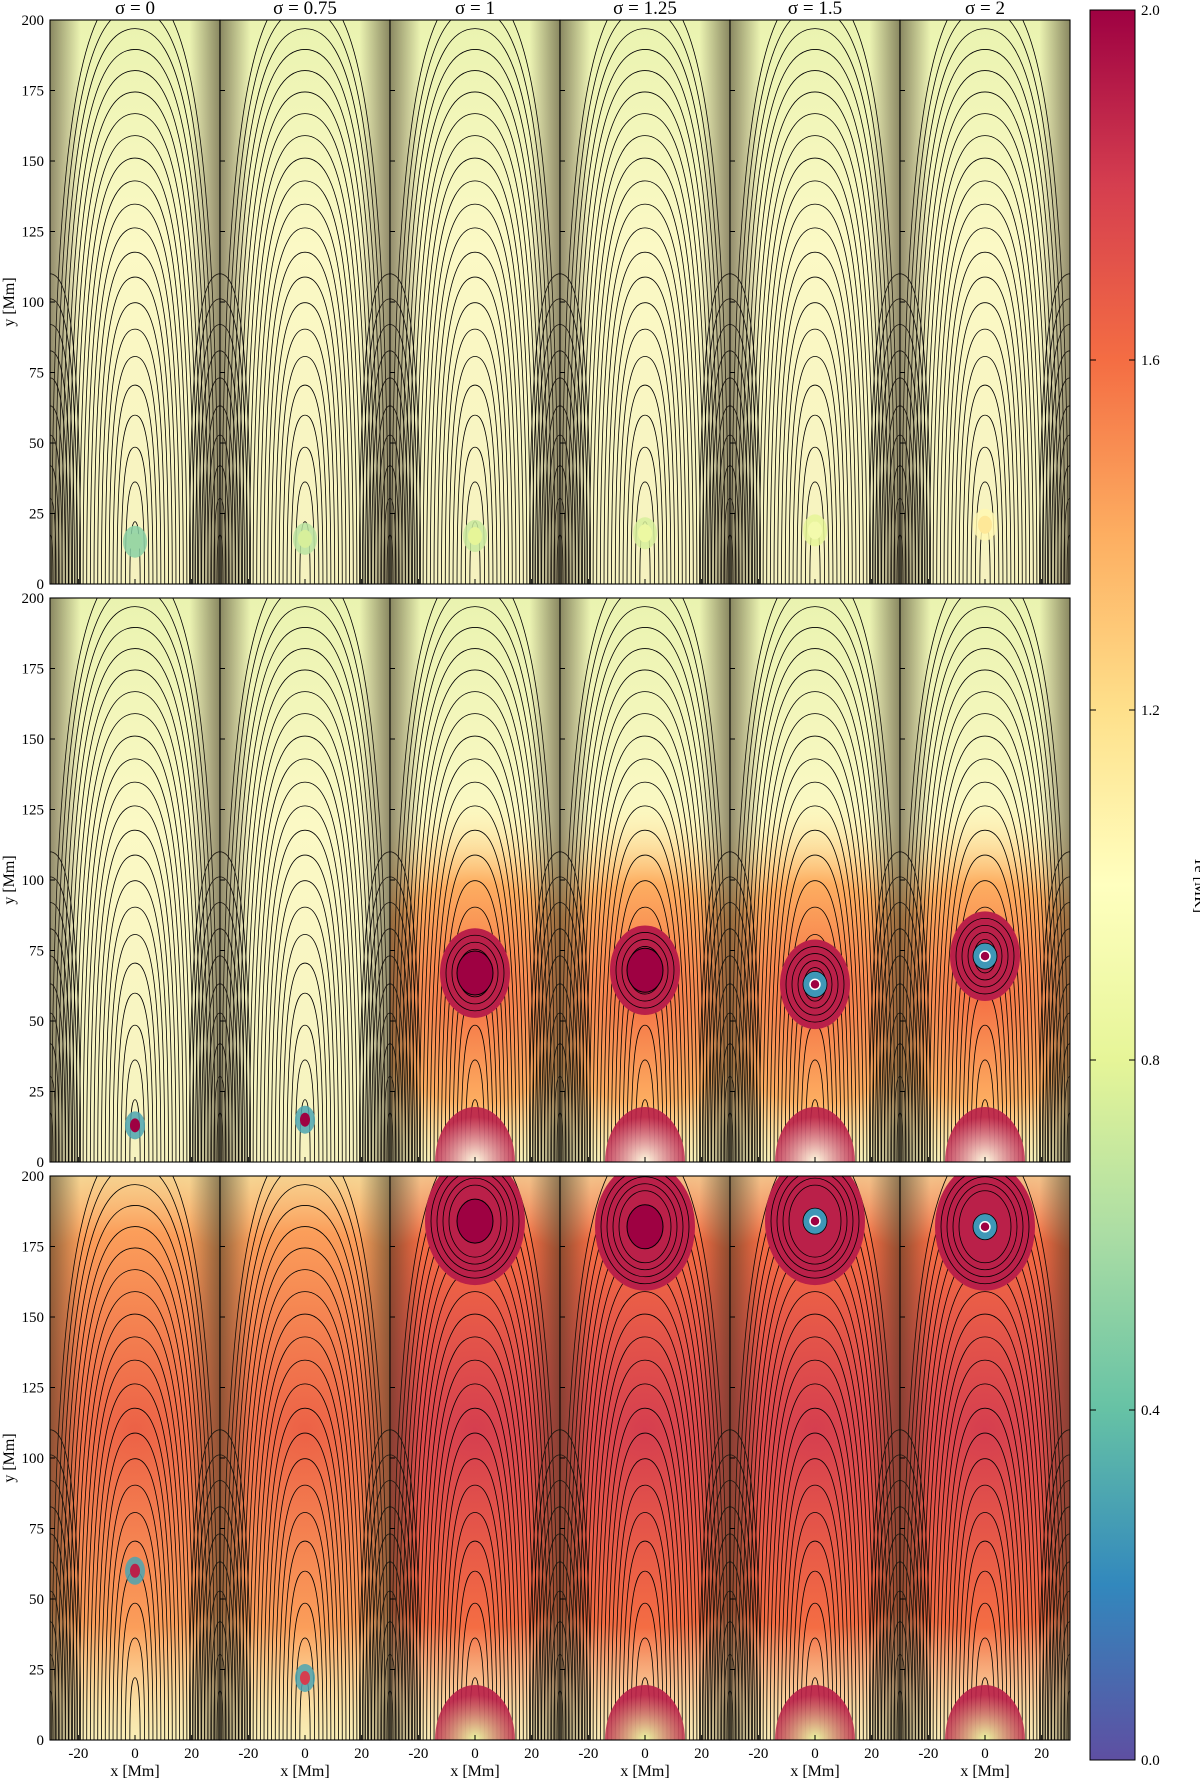 The width and height of the screenshot is (1200, 1786). What do you see at coordinates (815, 9) in the screenshot?
I see `column-title-sigma: σ = 1.5` at bounding box center [815, 9].